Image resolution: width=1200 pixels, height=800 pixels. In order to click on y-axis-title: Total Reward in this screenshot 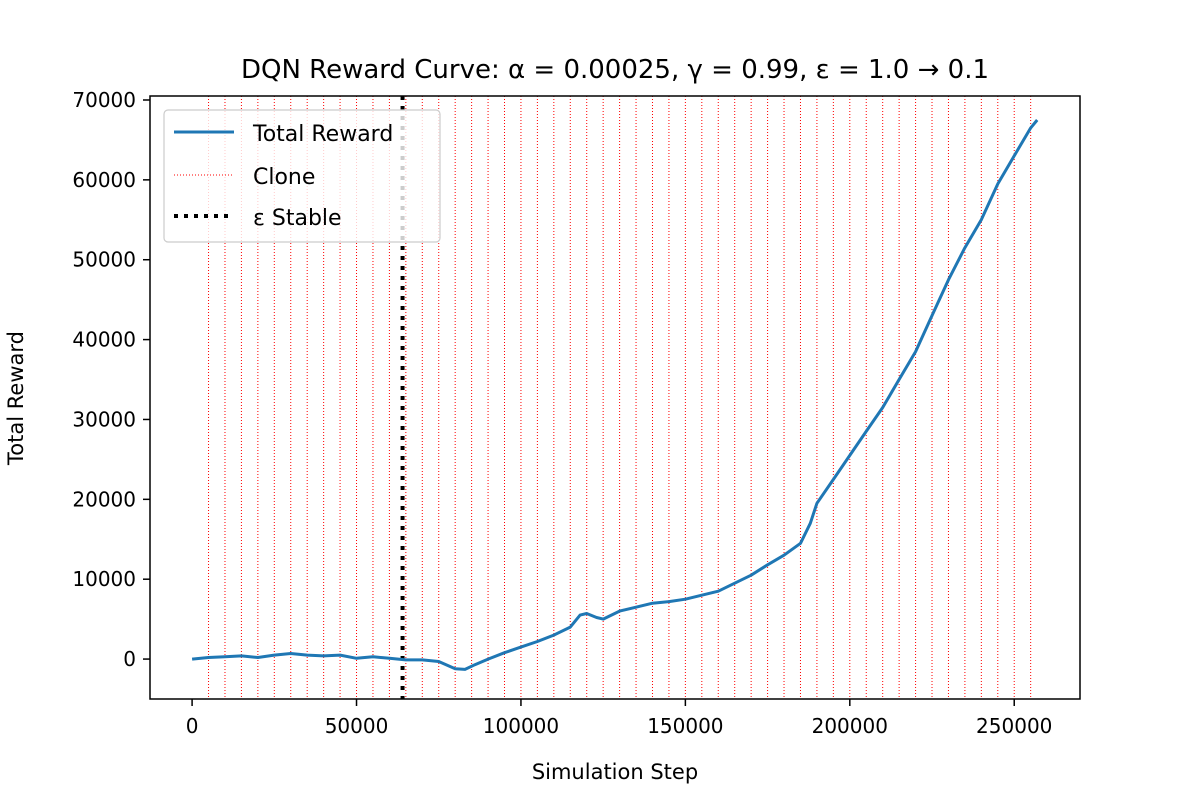, I will do `click(16, 398)`.